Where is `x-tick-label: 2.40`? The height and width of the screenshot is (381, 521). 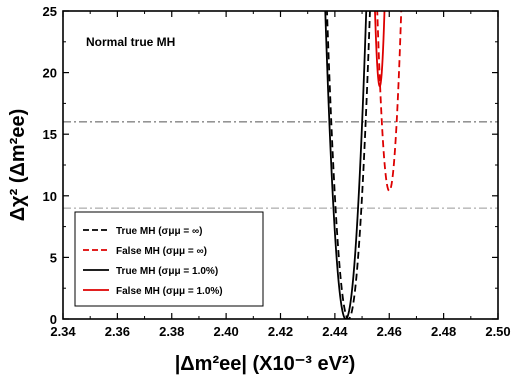 x-tick-label: 2.40 is located at coordinates (225, 331).